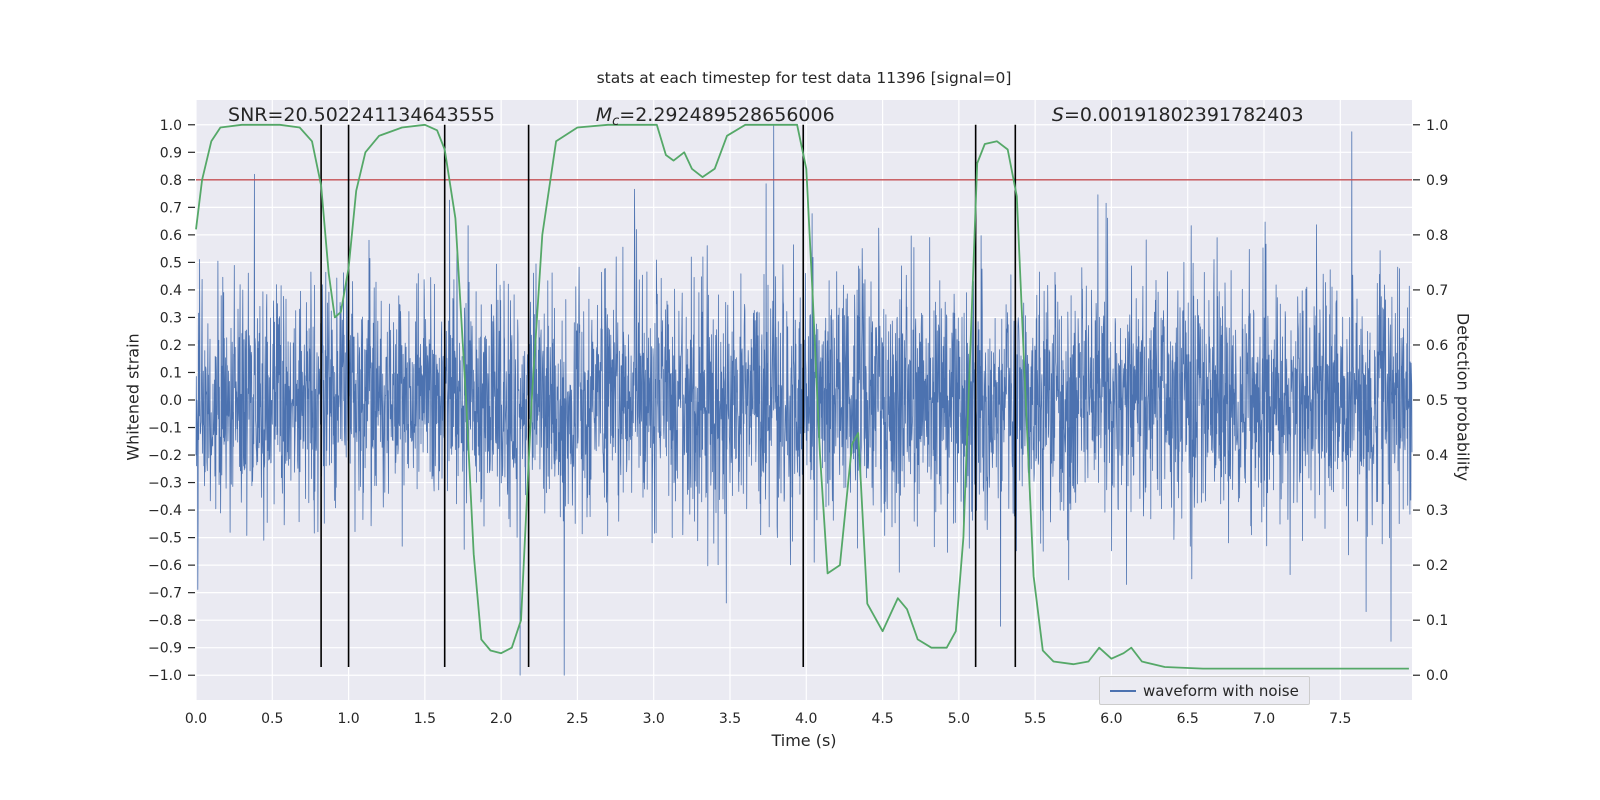  What do you see at coordinates (165, 649) in the screenshot?
I see `y-left-tick-label: −0.9` at bounding box center [165, 649].